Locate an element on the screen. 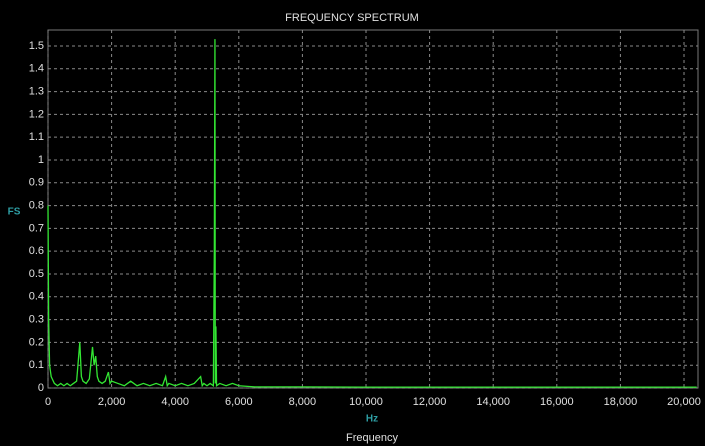 This screenshot has width=705, height=446. y-tick-label: 1.4 is located at coordinates (36, 69).